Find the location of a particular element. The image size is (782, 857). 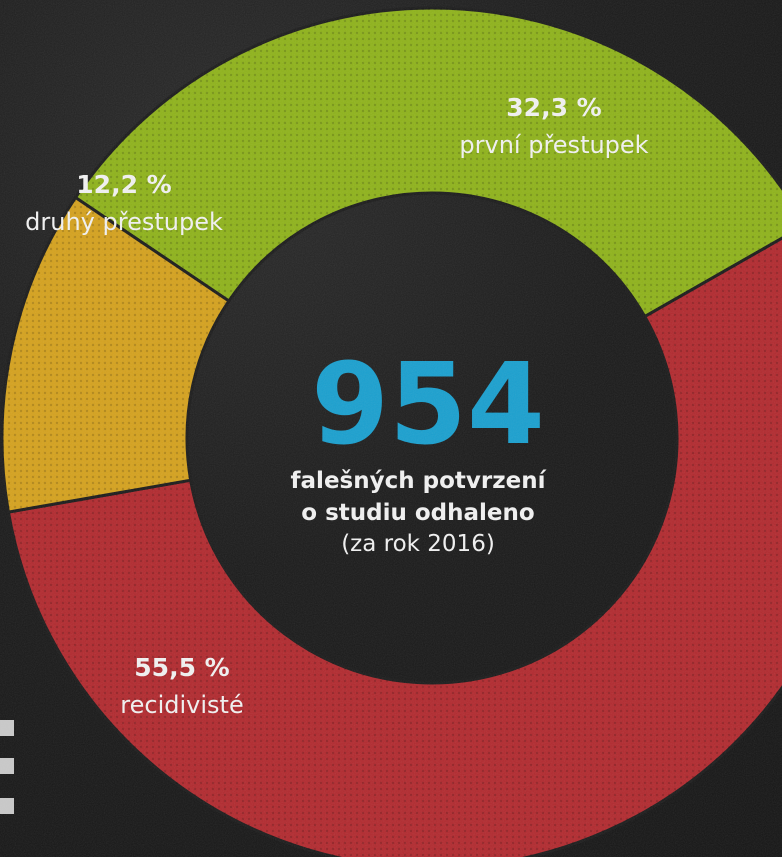

slice-texture-druh-p-estupek is located at coordinates (115, 355).